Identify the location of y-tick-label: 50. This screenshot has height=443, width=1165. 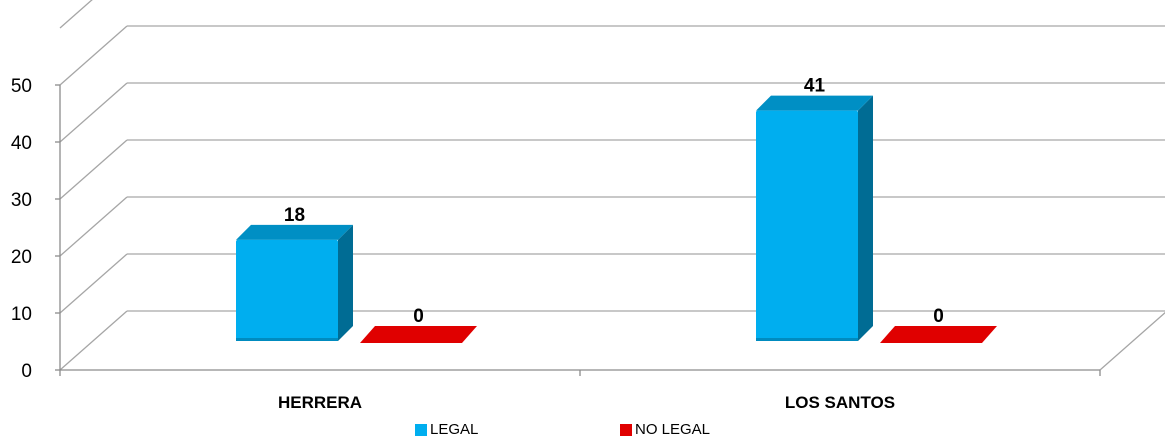
(21, 86).